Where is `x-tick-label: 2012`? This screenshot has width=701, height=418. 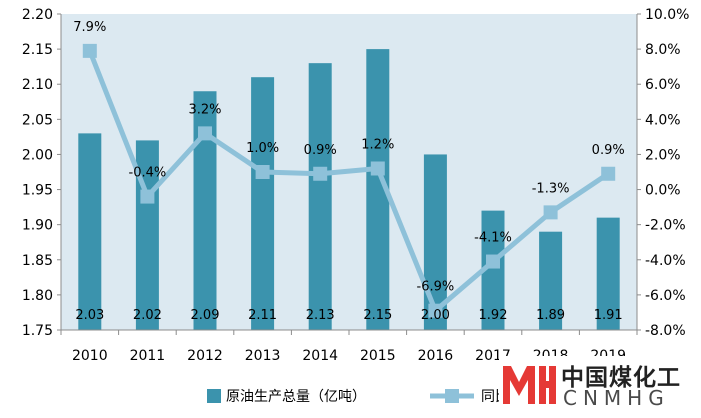 x-tick-label: 2012 is located at coordinates (205, 356).